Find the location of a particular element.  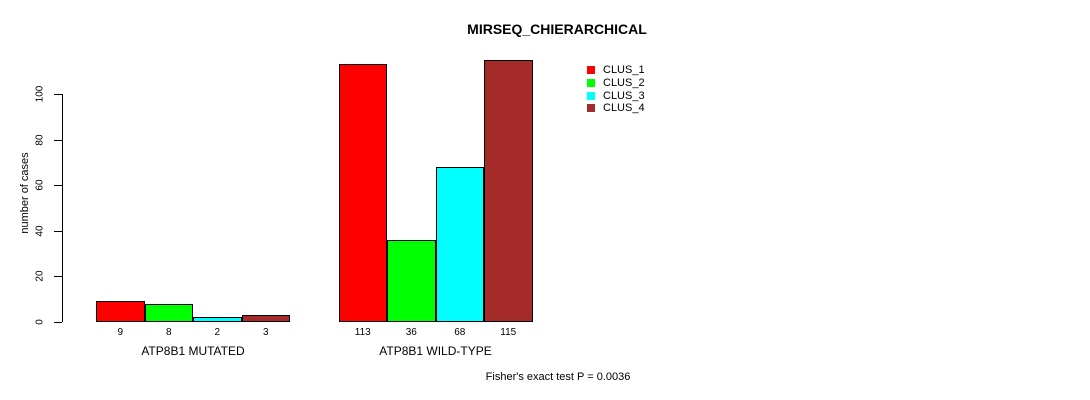

bar-clus_2-atp8b1-mutated is located at coordinates (168, 312).